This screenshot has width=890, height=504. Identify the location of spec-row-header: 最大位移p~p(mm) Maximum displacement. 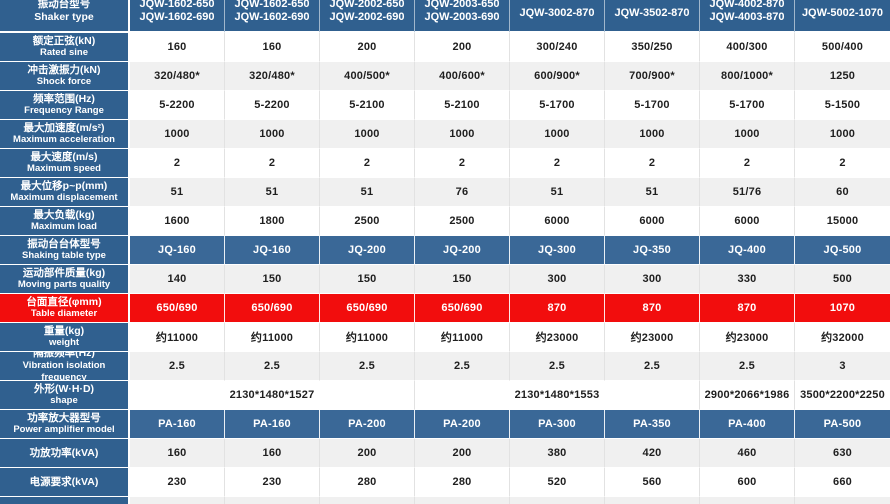
(65, 192).